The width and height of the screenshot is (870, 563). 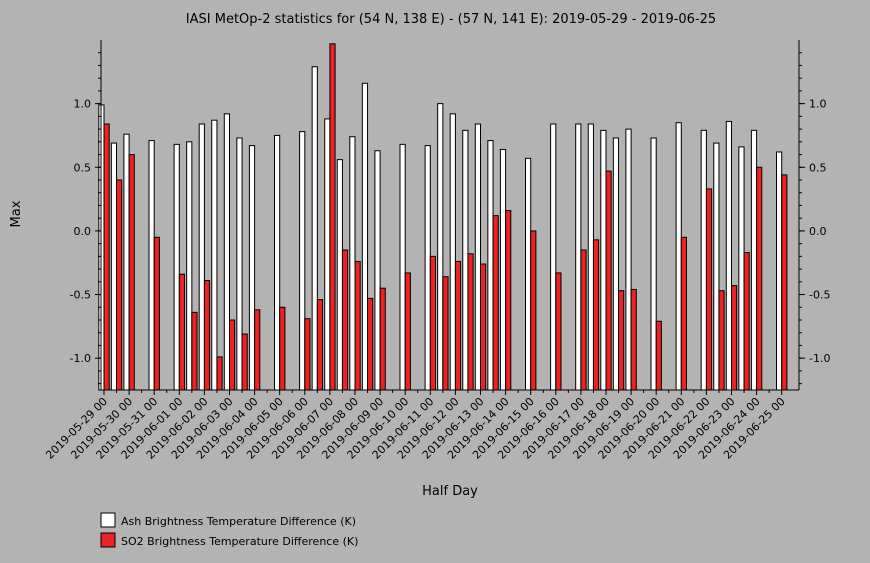 I want to click on y-axis-label: Max, so click(x=16, y=213).